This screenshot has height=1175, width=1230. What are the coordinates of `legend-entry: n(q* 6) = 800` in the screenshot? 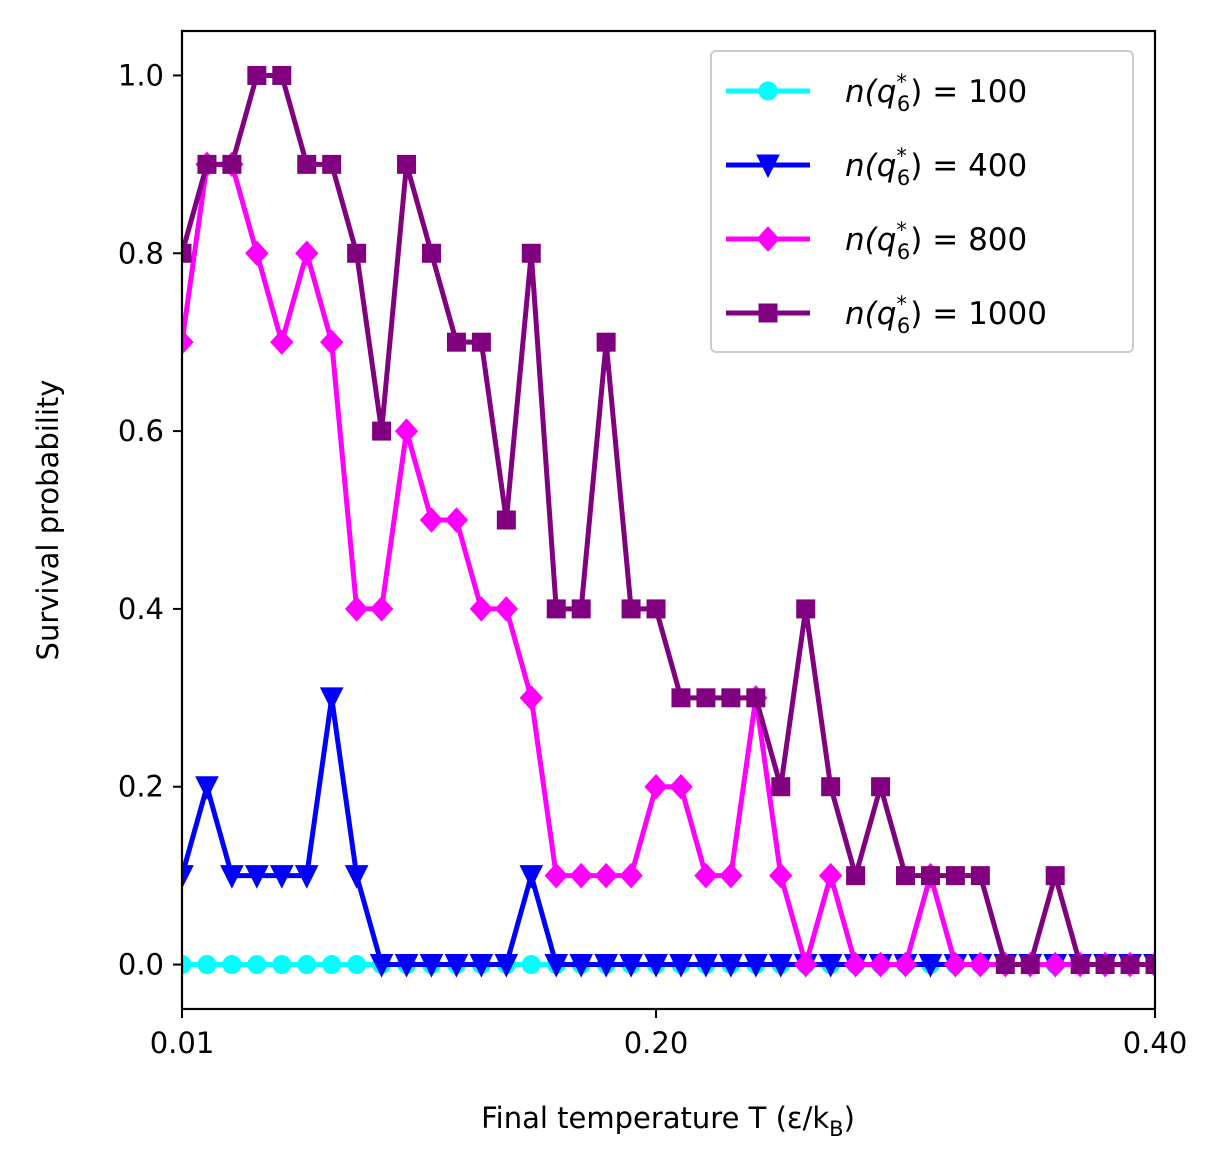 It's located at (876, 241).